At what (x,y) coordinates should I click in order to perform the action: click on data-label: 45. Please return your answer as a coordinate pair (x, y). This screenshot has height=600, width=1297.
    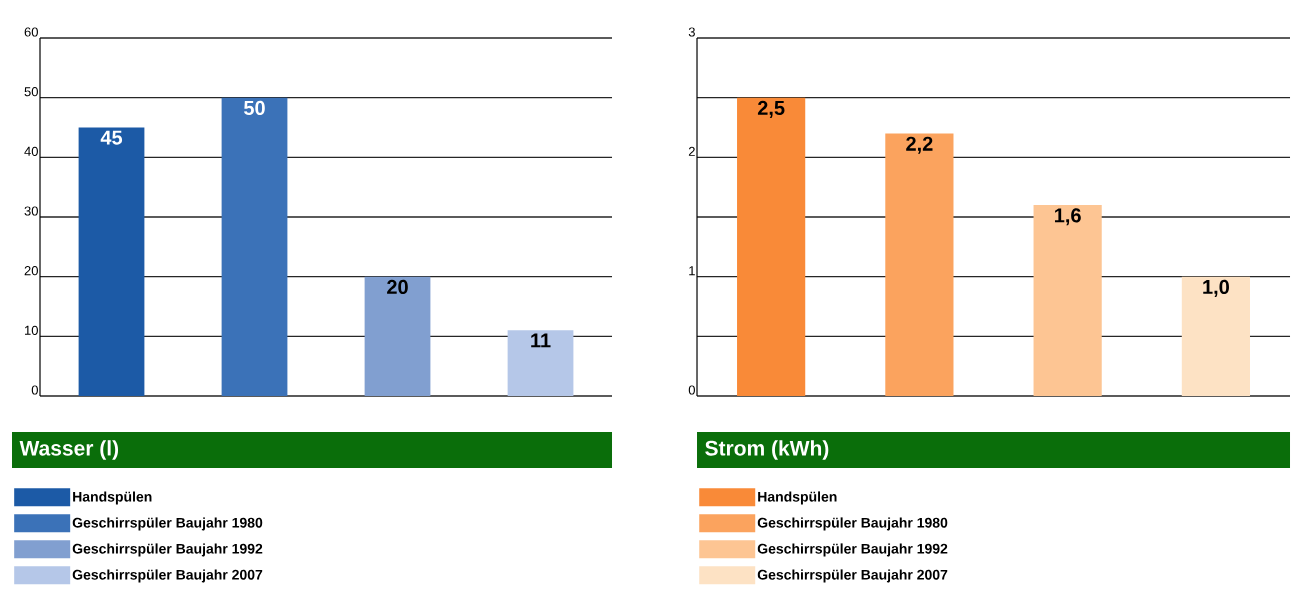
    Looking at the image, I should click on (111, 137).